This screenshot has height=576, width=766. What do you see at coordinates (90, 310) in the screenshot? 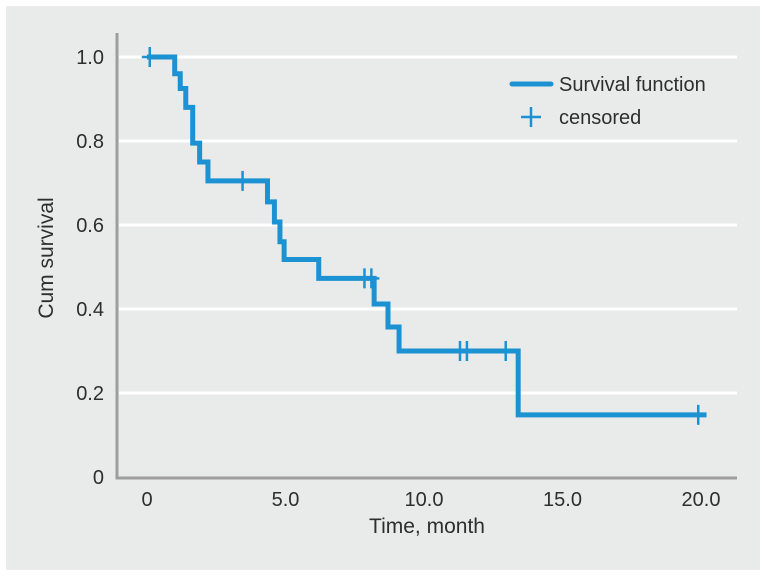
I see `y-tick-label: 0.4` at bounding box center [90, 310].